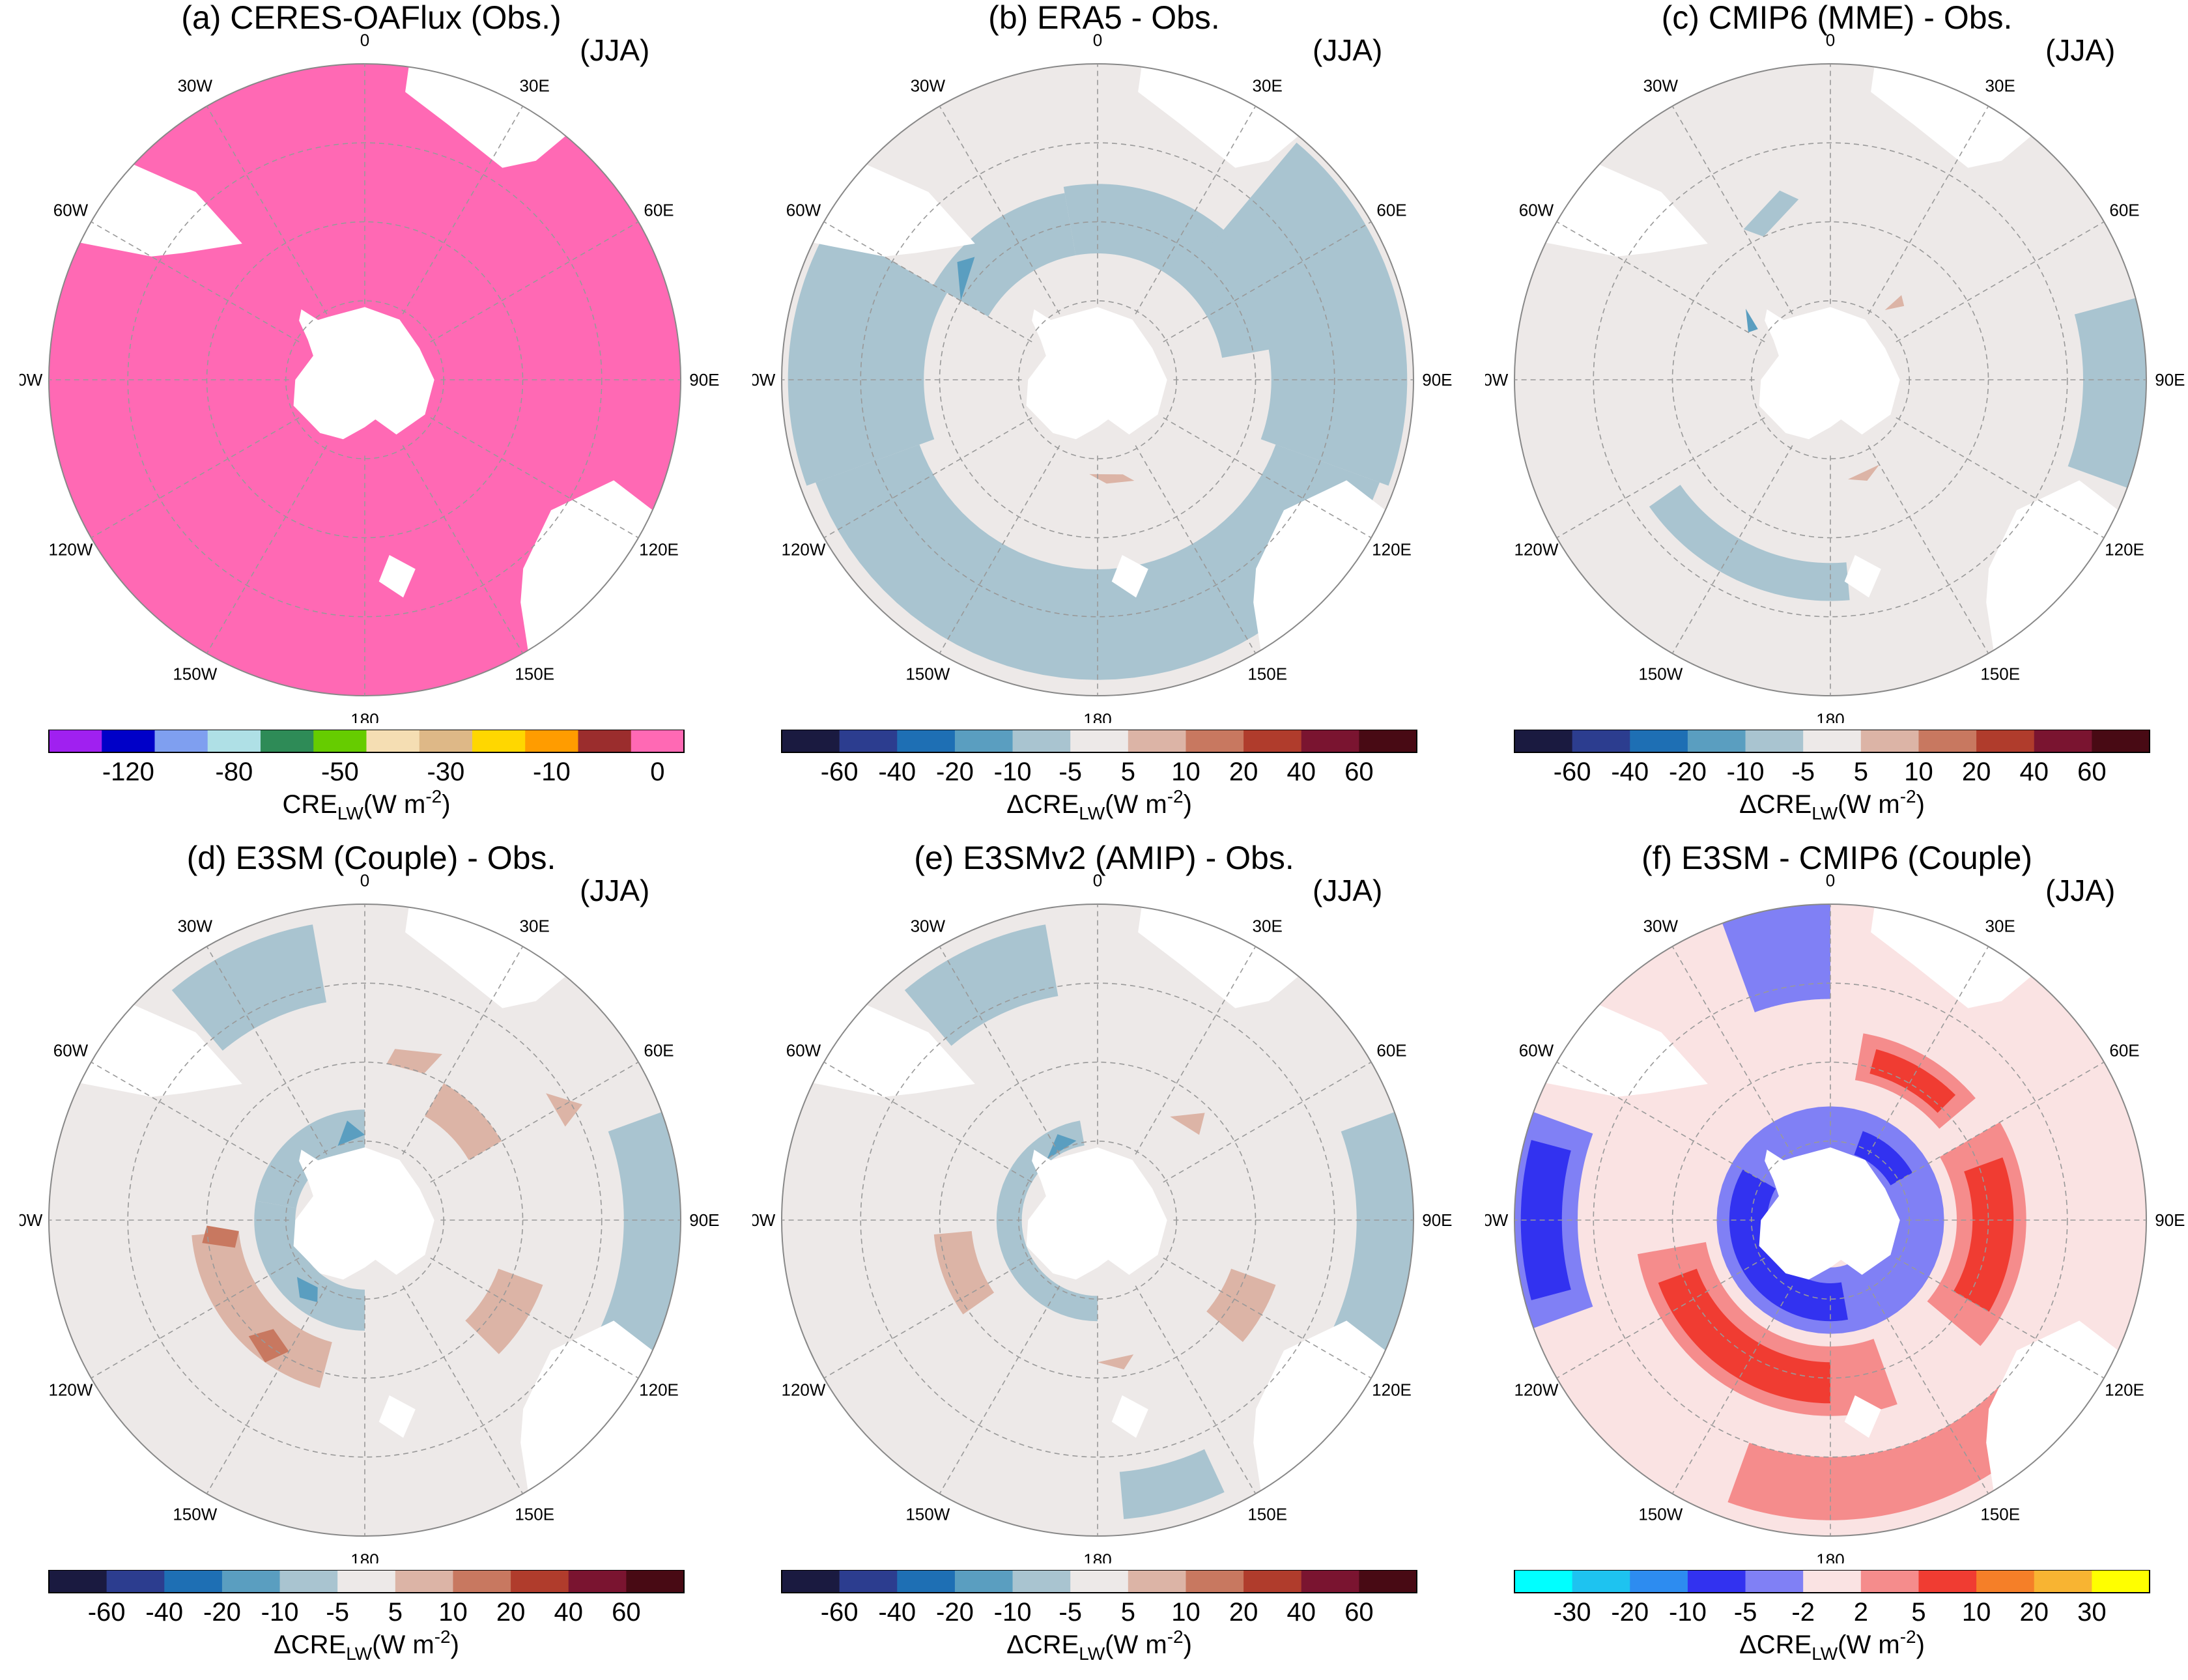 The image size is (2188, 1680). What do you see at coordinates (1175, 796) in the screenshot?
I see `colorbar-label-exponent: -2` at bounding box center [1175, 796].